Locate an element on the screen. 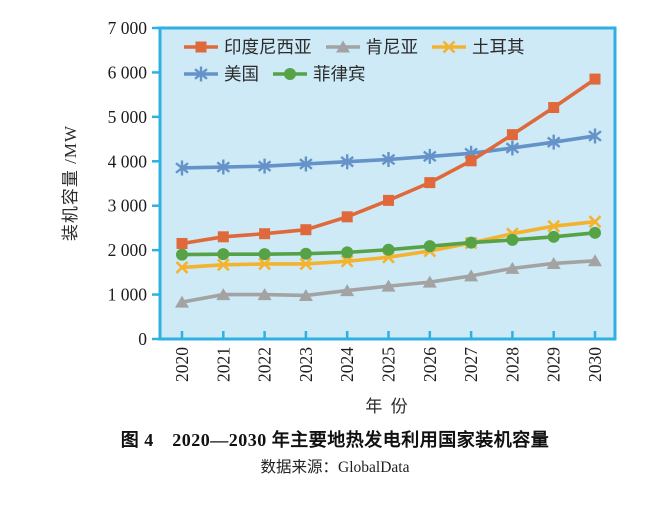 Image resolution: width=670 pixels, height=508 pixels. y-tick-label: 0 is located at coordinates (142, 339).